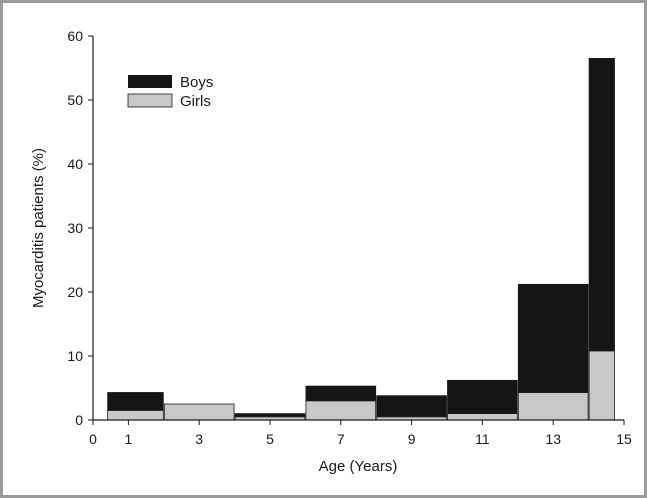  What do you see at coordinates (93, 439) in the screenshot?
I see `x-tick-label: 0` at bounding box center [93, 439].